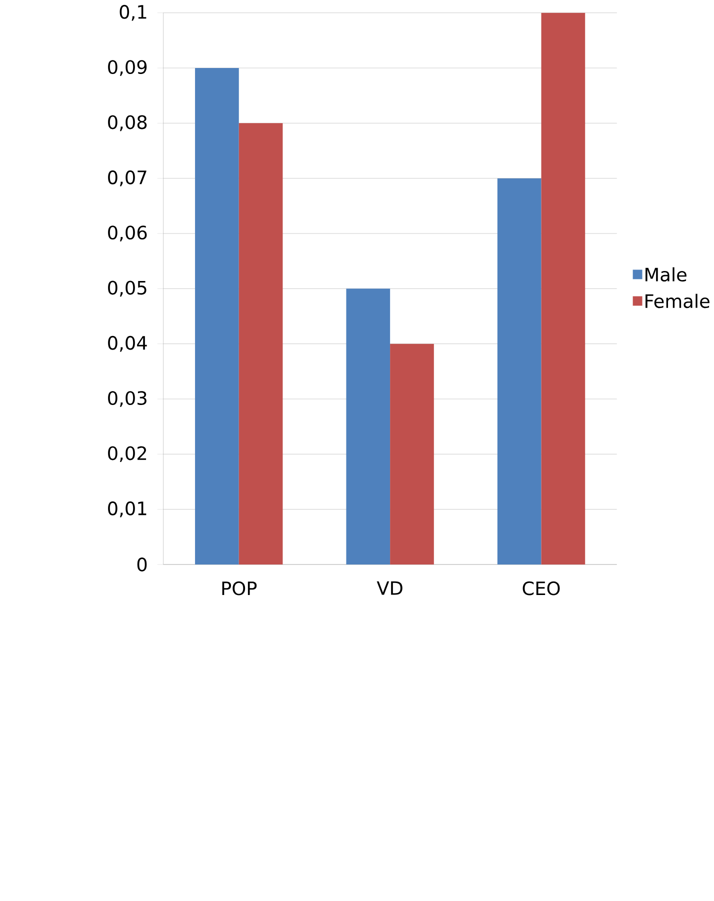 This screenshot has height=901, width=714. Describe the element at coordinates (127, 234) in the screenshot. I see `y-tick-label: 0,06` at that location.